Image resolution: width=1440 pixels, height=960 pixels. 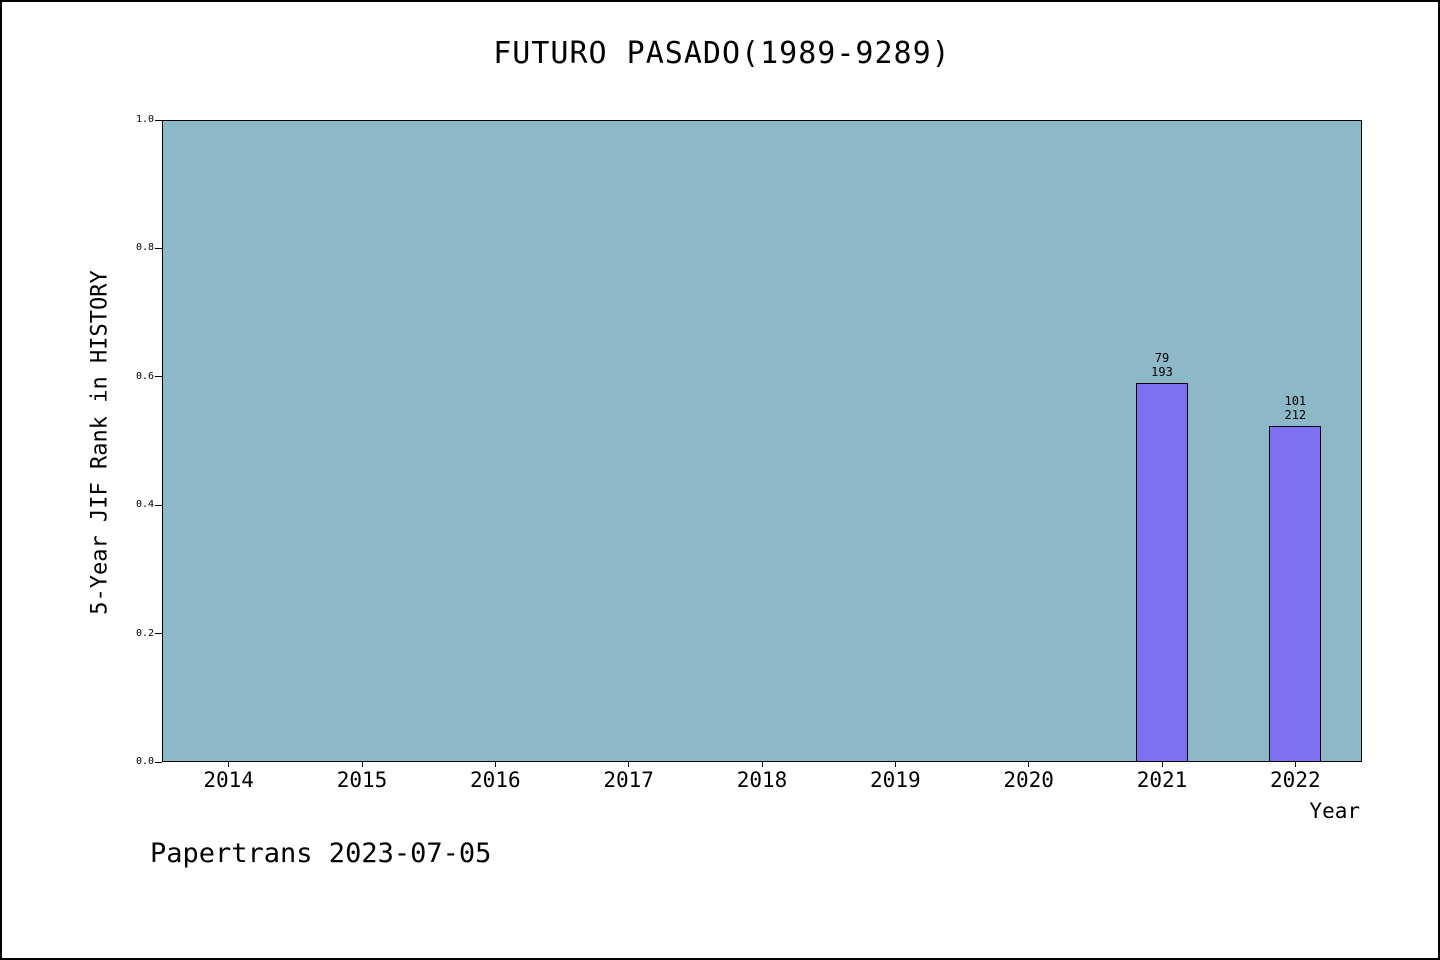 I want to click on bar-annotation: 101 212, so click(x=1295, y=407).